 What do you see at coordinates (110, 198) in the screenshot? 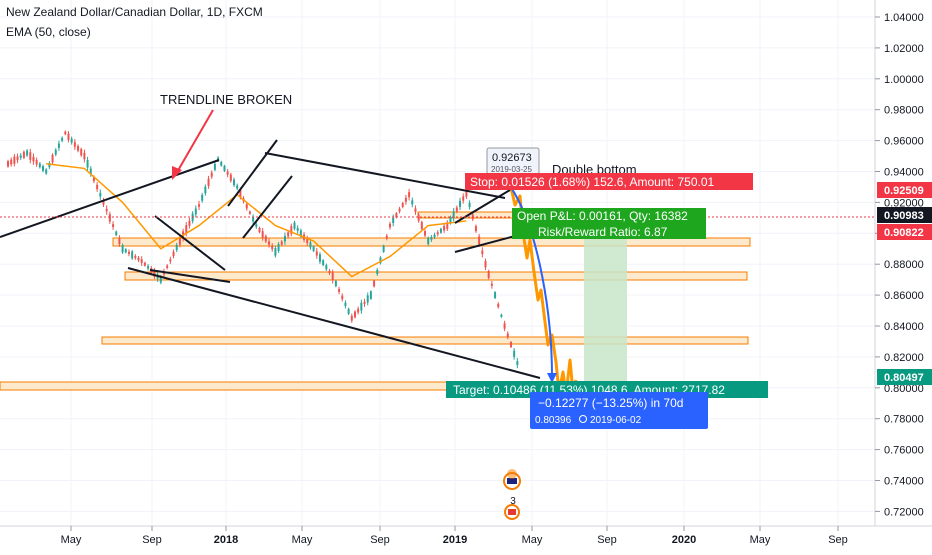
I see `trendline-broken` at bounding box center [110, 198].